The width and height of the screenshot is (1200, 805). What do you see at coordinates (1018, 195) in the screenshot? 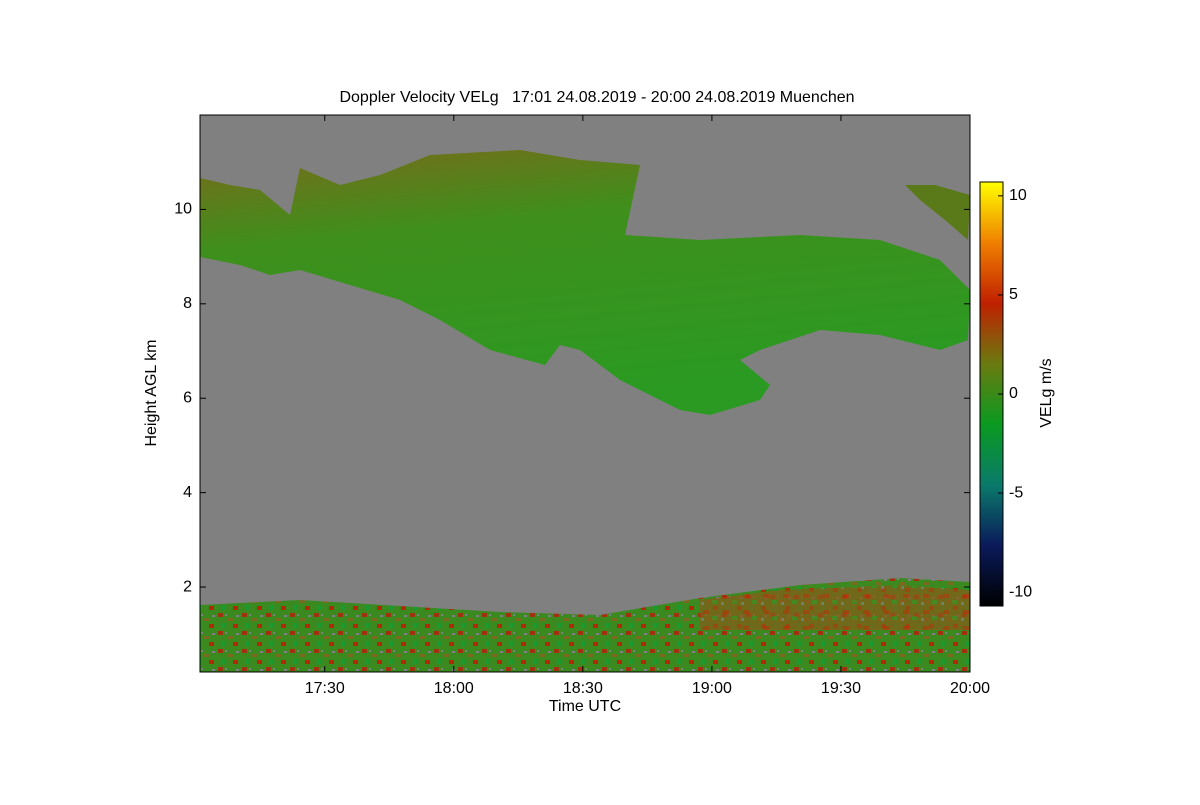
I see `colorbar-tick-label: 10` at bounding box center [1018, 195].